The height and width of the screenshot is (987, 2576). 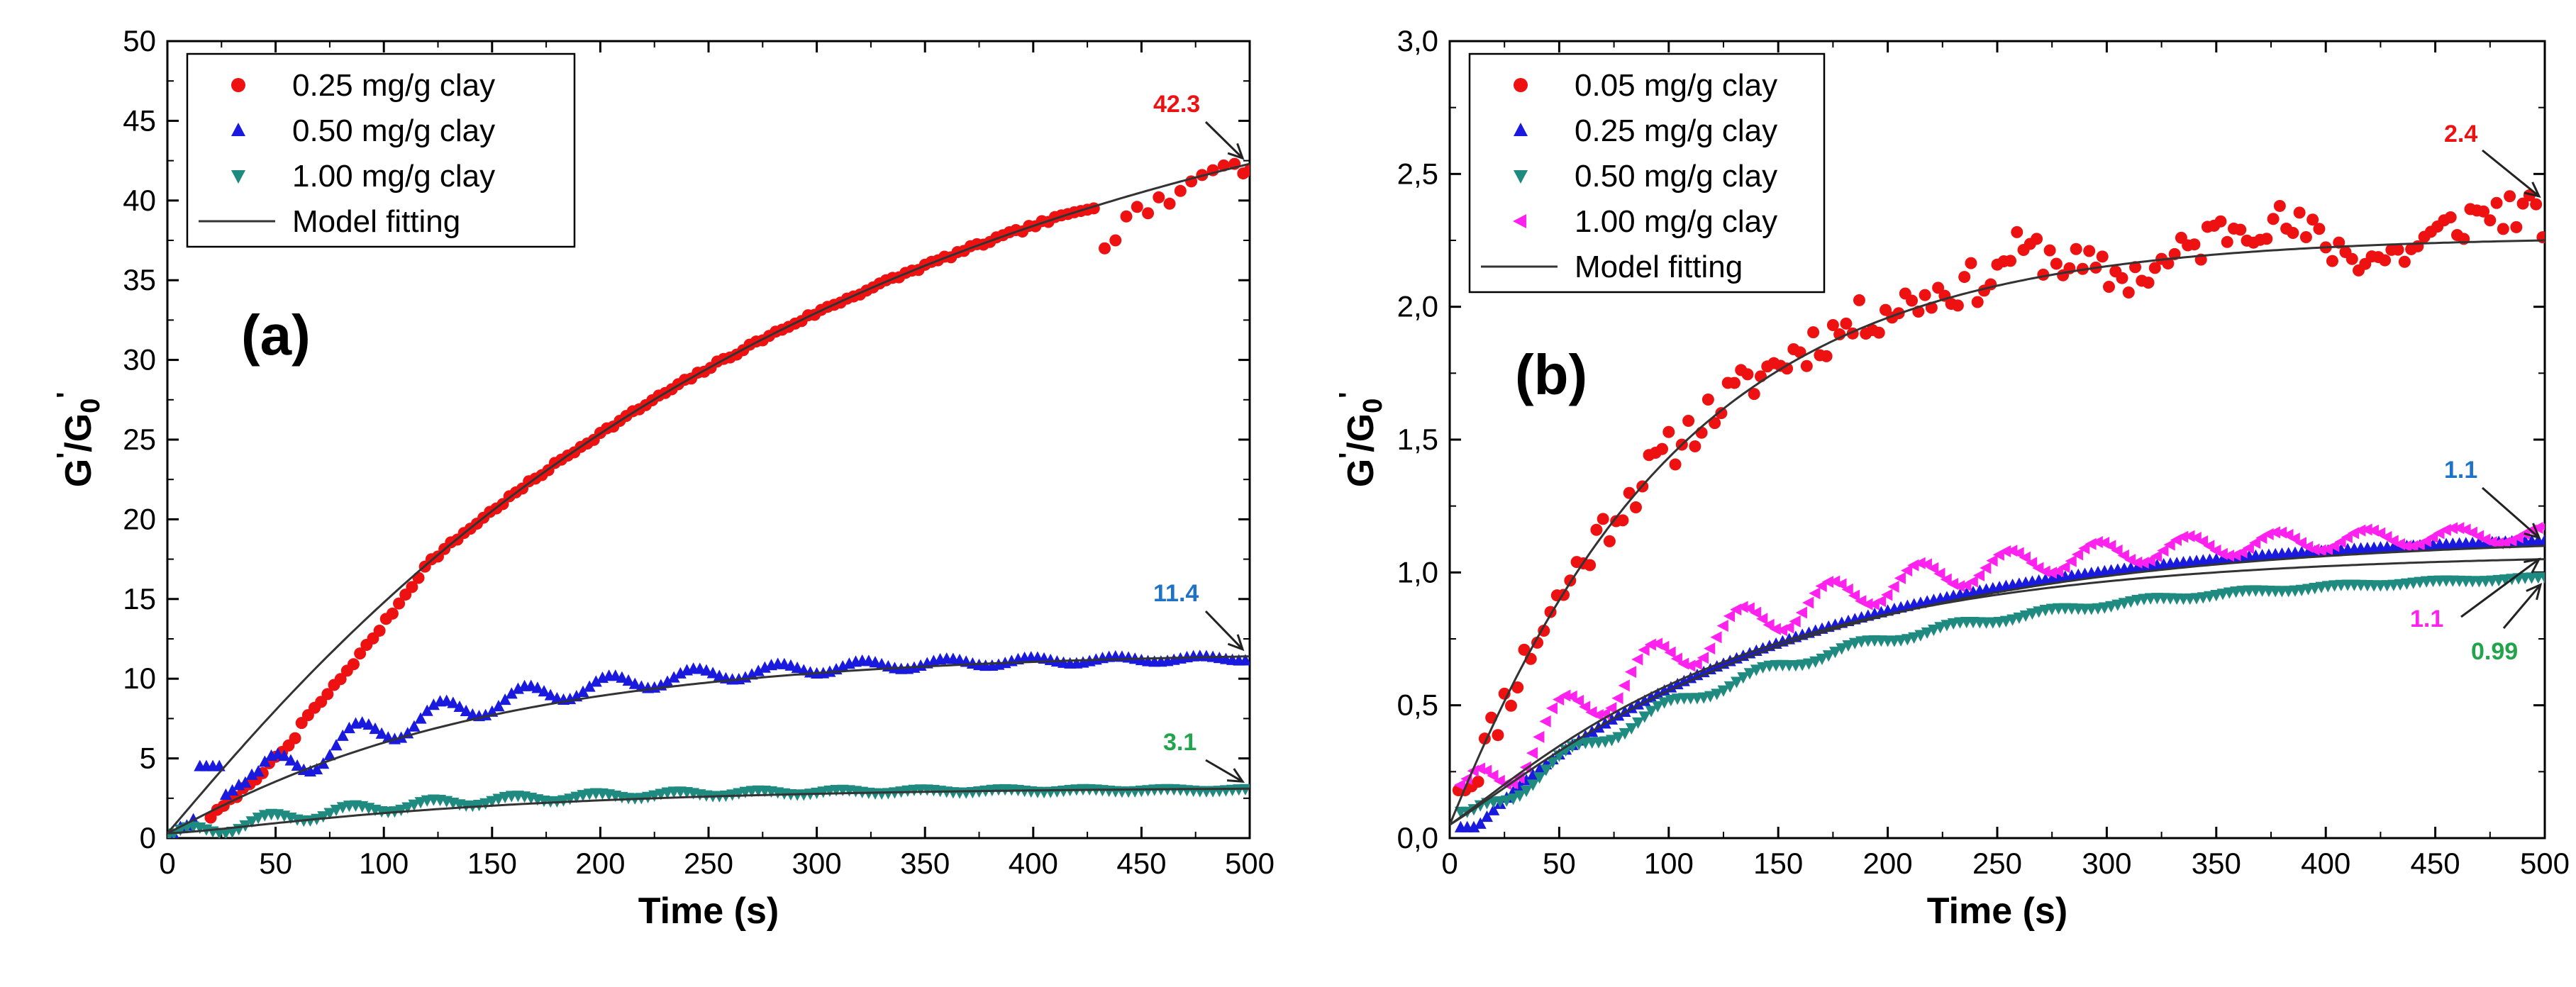 I want to click on model-fit-line, so click(x=708, y=745).